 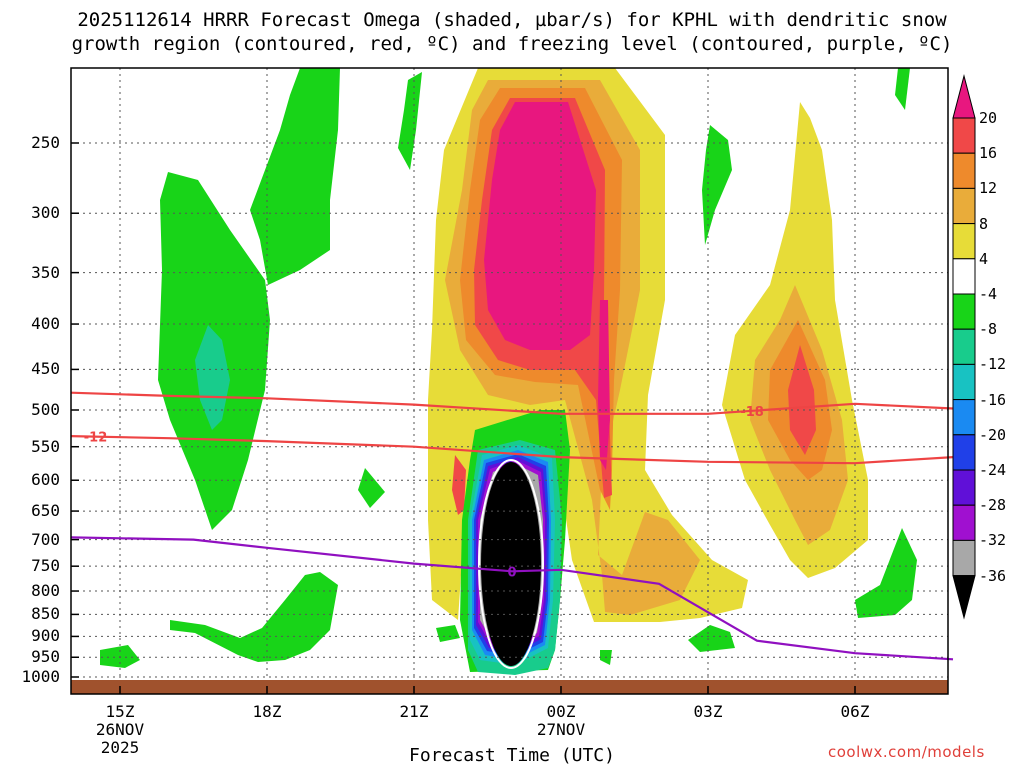 What do you see at coordinates (993, 434) in the screenshot?
I see `colorbar-label: -20` at bounding box center [993, 434].